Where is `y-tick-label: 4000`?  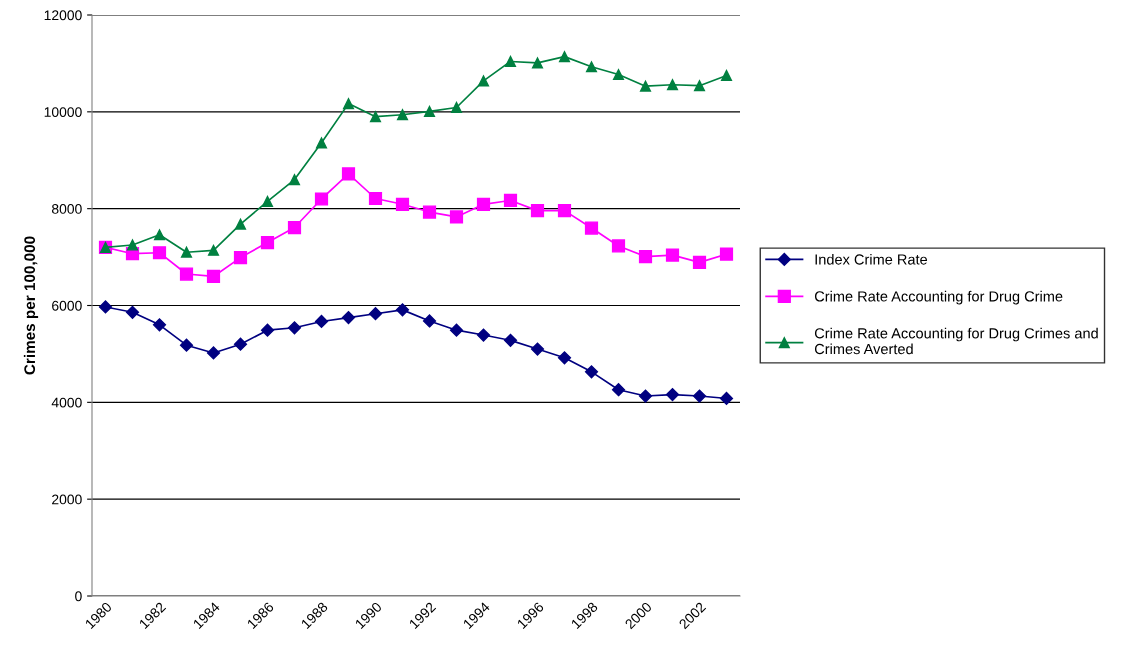 y-tick-label: 4000 is located at coordinates (66, 402).